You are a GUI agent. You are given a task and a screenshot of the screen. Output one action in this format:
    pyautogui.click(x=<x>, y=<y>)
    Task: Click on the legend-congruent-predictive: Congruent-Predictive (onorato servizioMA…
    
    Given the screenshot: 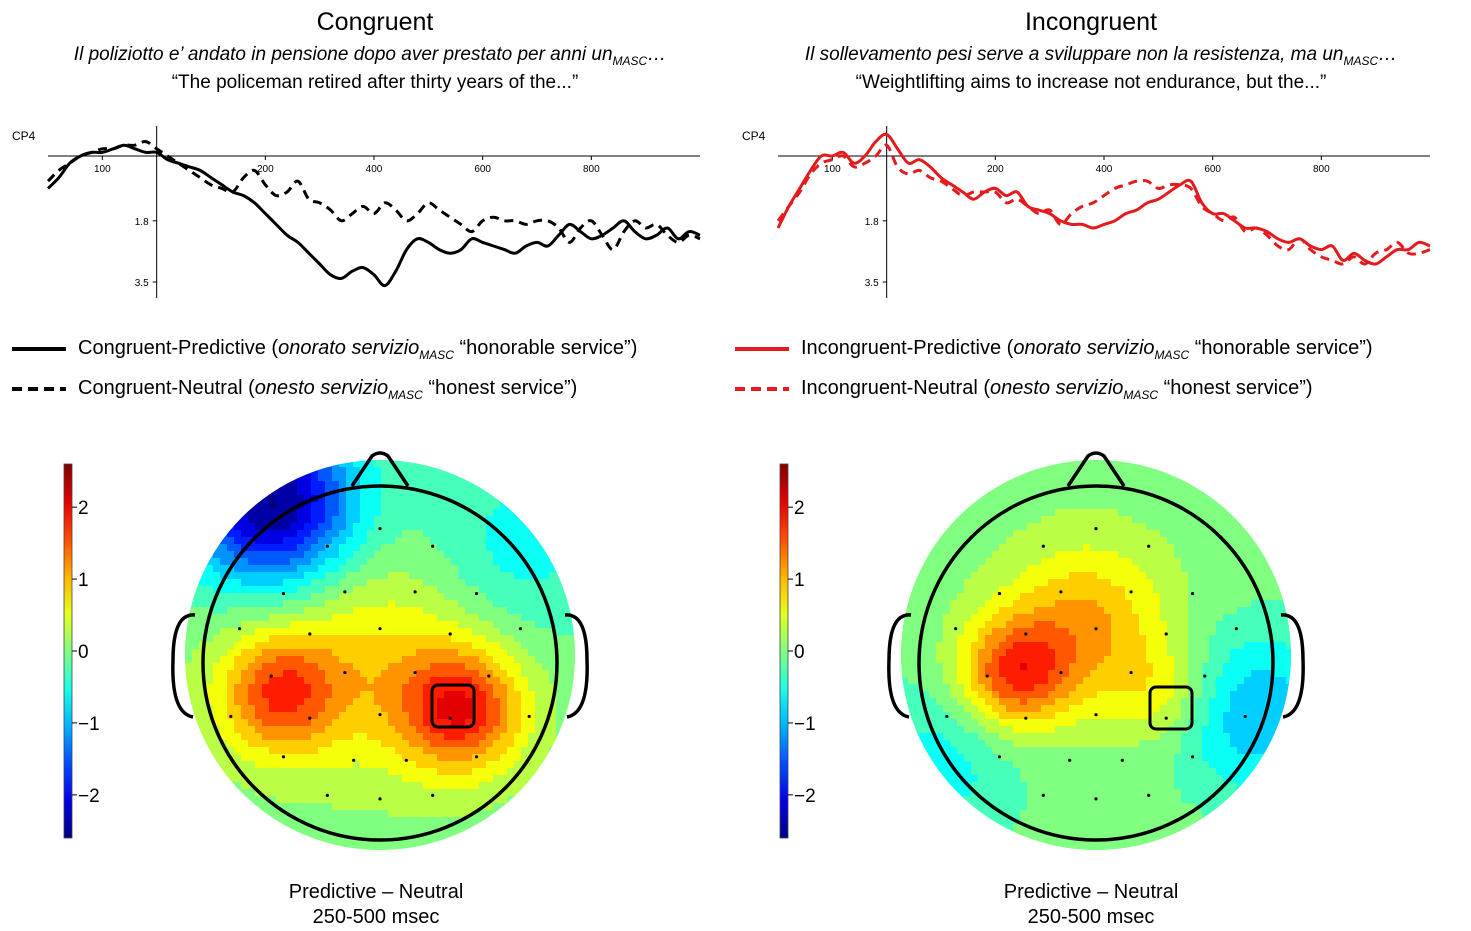 What is the action you would take?
    pyautogui.click(x=324, y=349)
    